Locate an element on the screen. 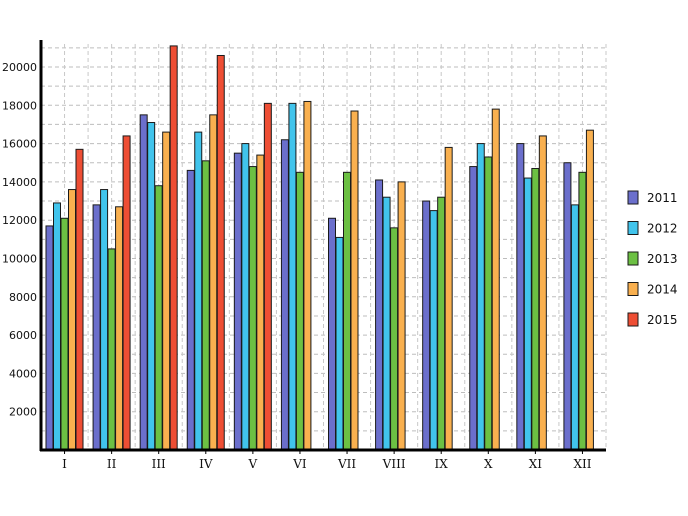 The height and width of the screenshot is (516, 688). x-tick-label: IX is located at coordinates (442, 464).